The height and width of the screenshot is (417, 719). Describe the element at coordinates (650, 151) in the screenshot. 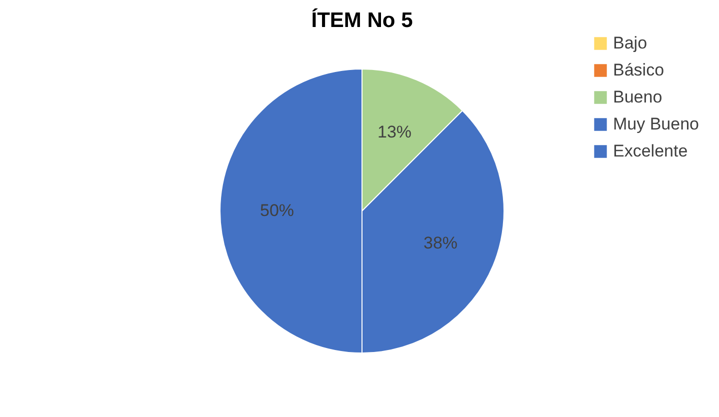

I see `legend-label: Excelente` at that location.